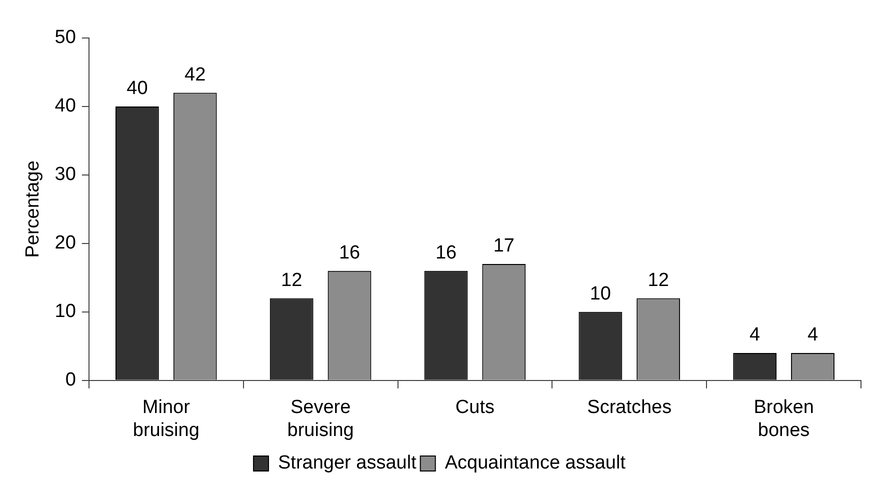 The height and width of the screenshot is (501, 879). Describe the element at coordinates (137, 89) in the screenshot. I see `data-label: 40` at that location.